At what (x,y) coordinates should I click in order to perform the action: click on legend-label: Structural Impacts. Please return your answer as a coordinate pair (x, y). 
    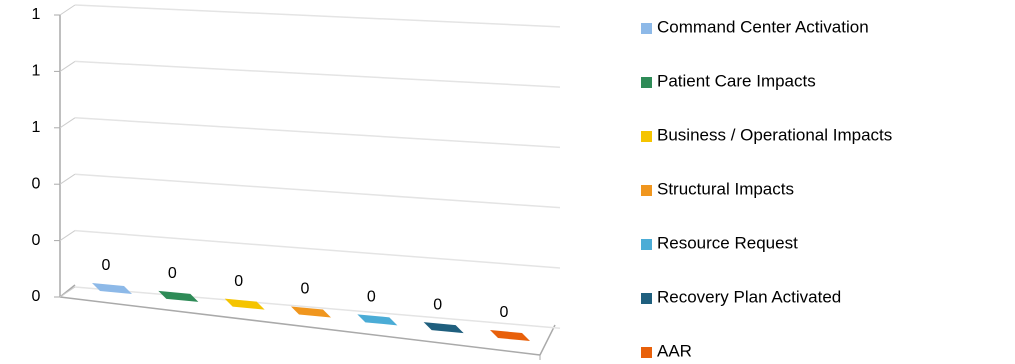
    Looking at the image, I should click on (725, 188).